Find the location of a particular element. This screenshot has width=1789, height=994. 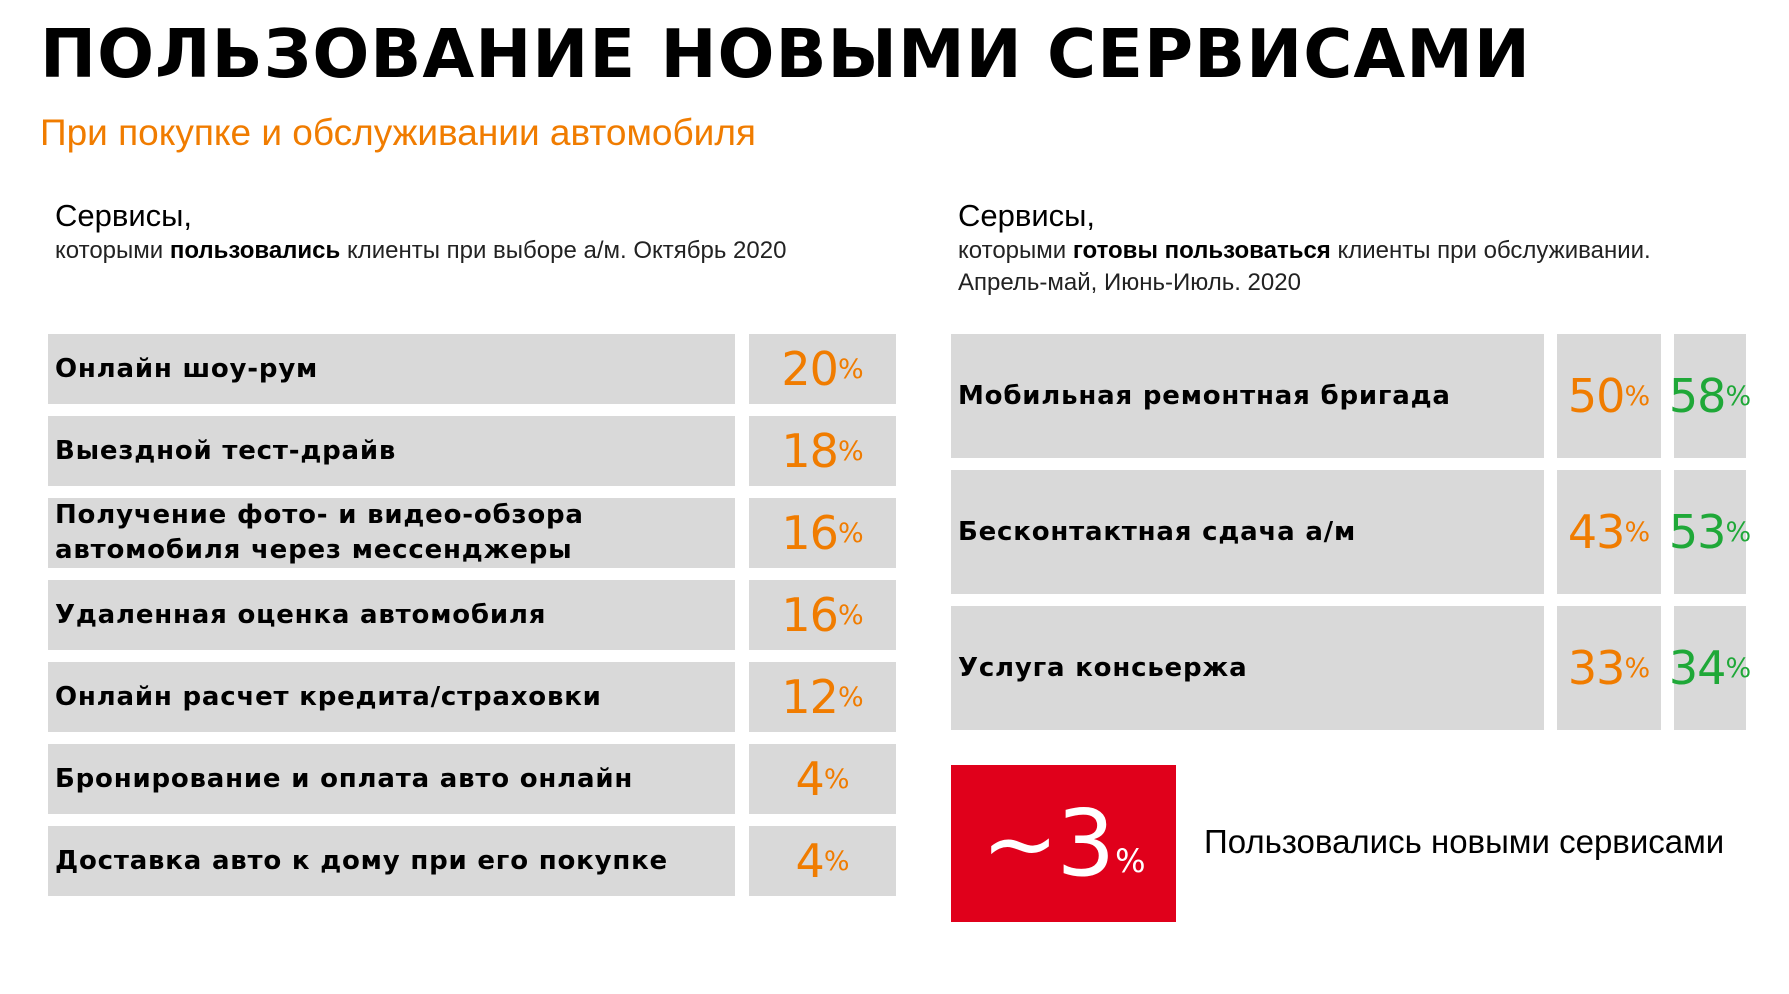

service-value: 12 is located at coordinates (810, 697).